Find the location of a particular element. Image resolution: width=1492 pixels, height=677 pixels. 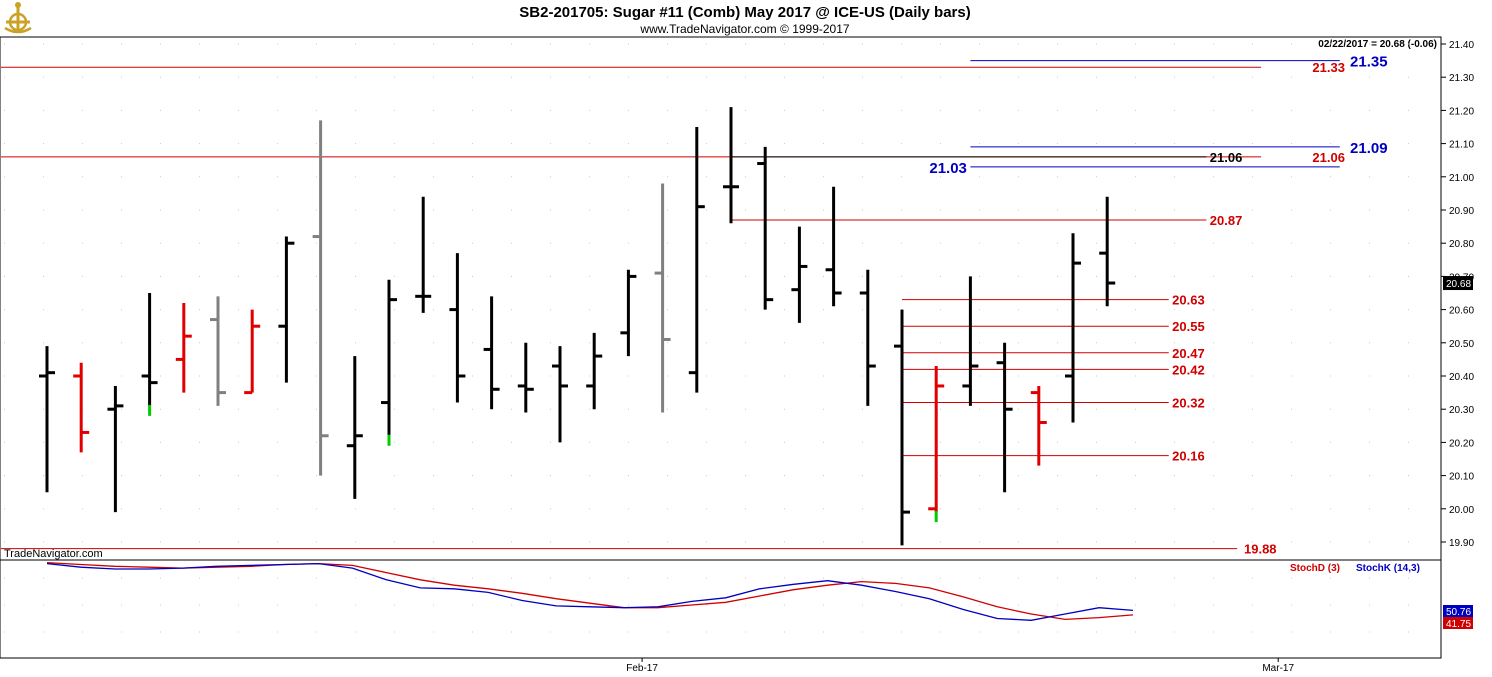

level-label: 21.03 is located at coordinates (948, 168).